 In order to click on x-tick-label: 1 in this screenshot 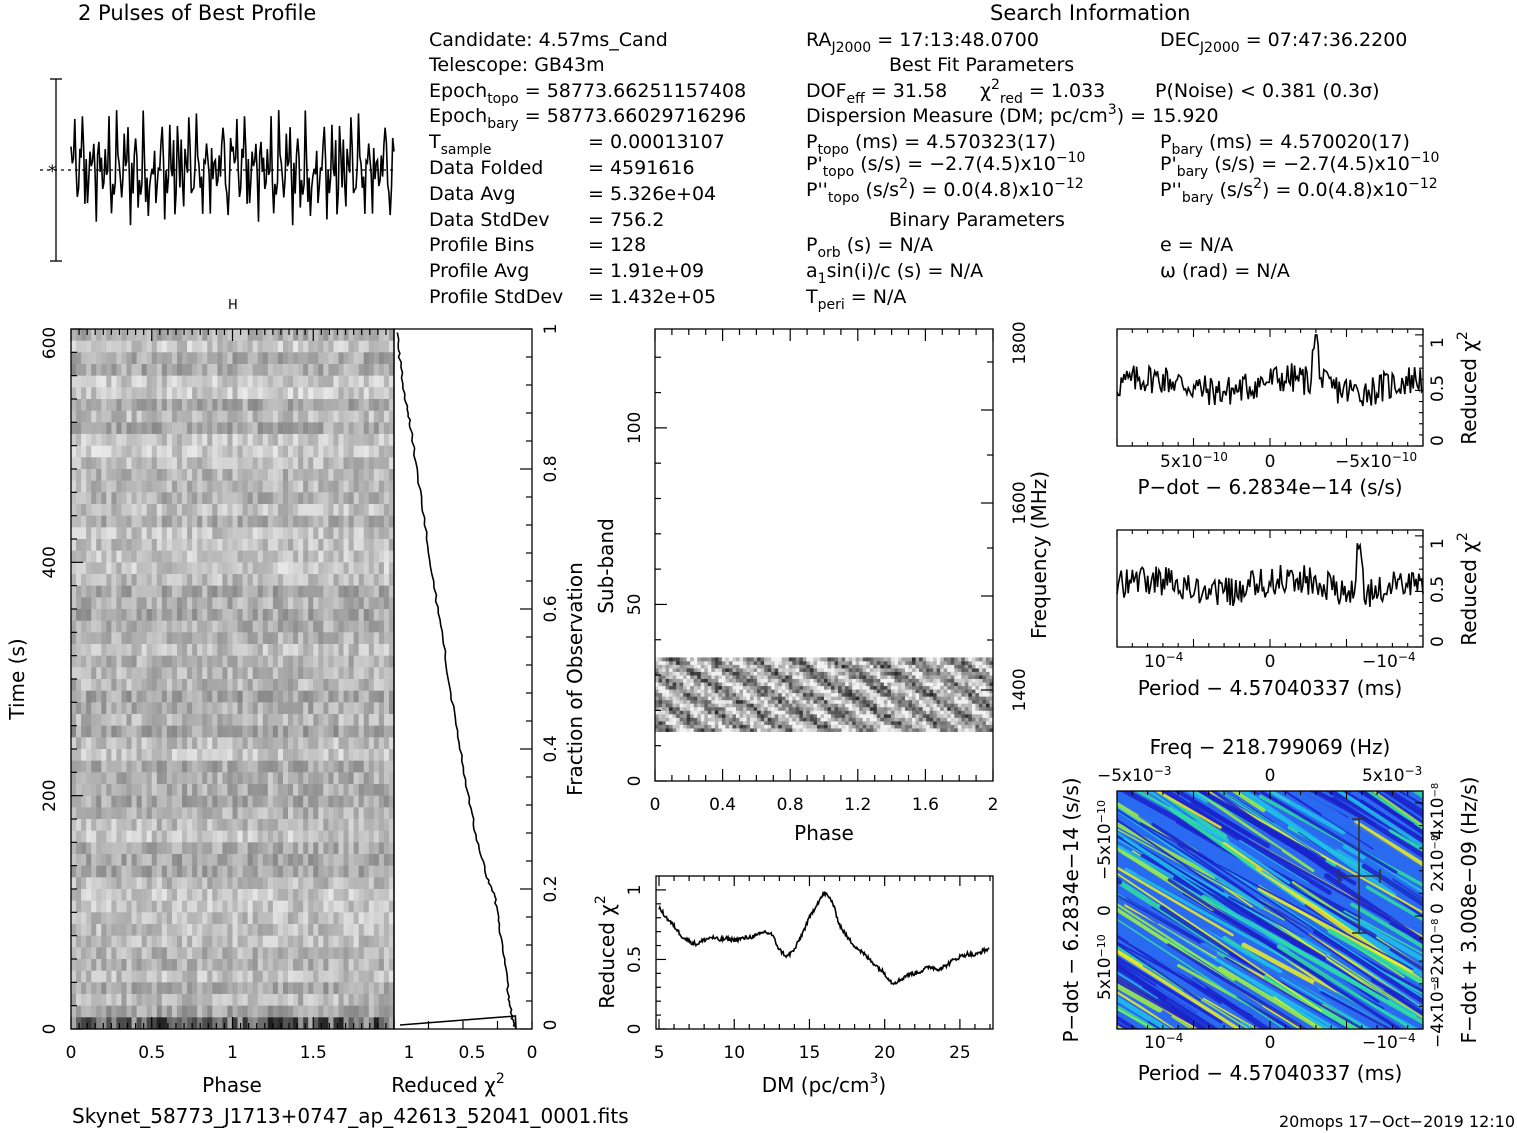, I will do `click(409, 1053)`.